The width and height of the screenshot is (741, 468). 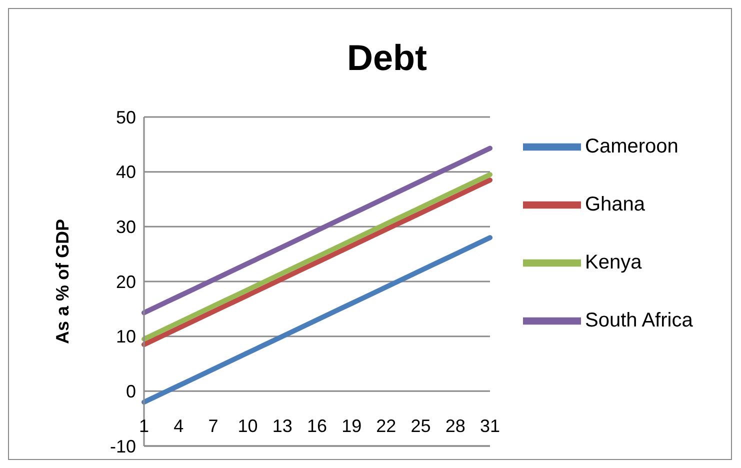 What do you see at coordinates (248, 426) in the screenshot?
I see `x-tick-label: 10` at bounding box center [248, 426].